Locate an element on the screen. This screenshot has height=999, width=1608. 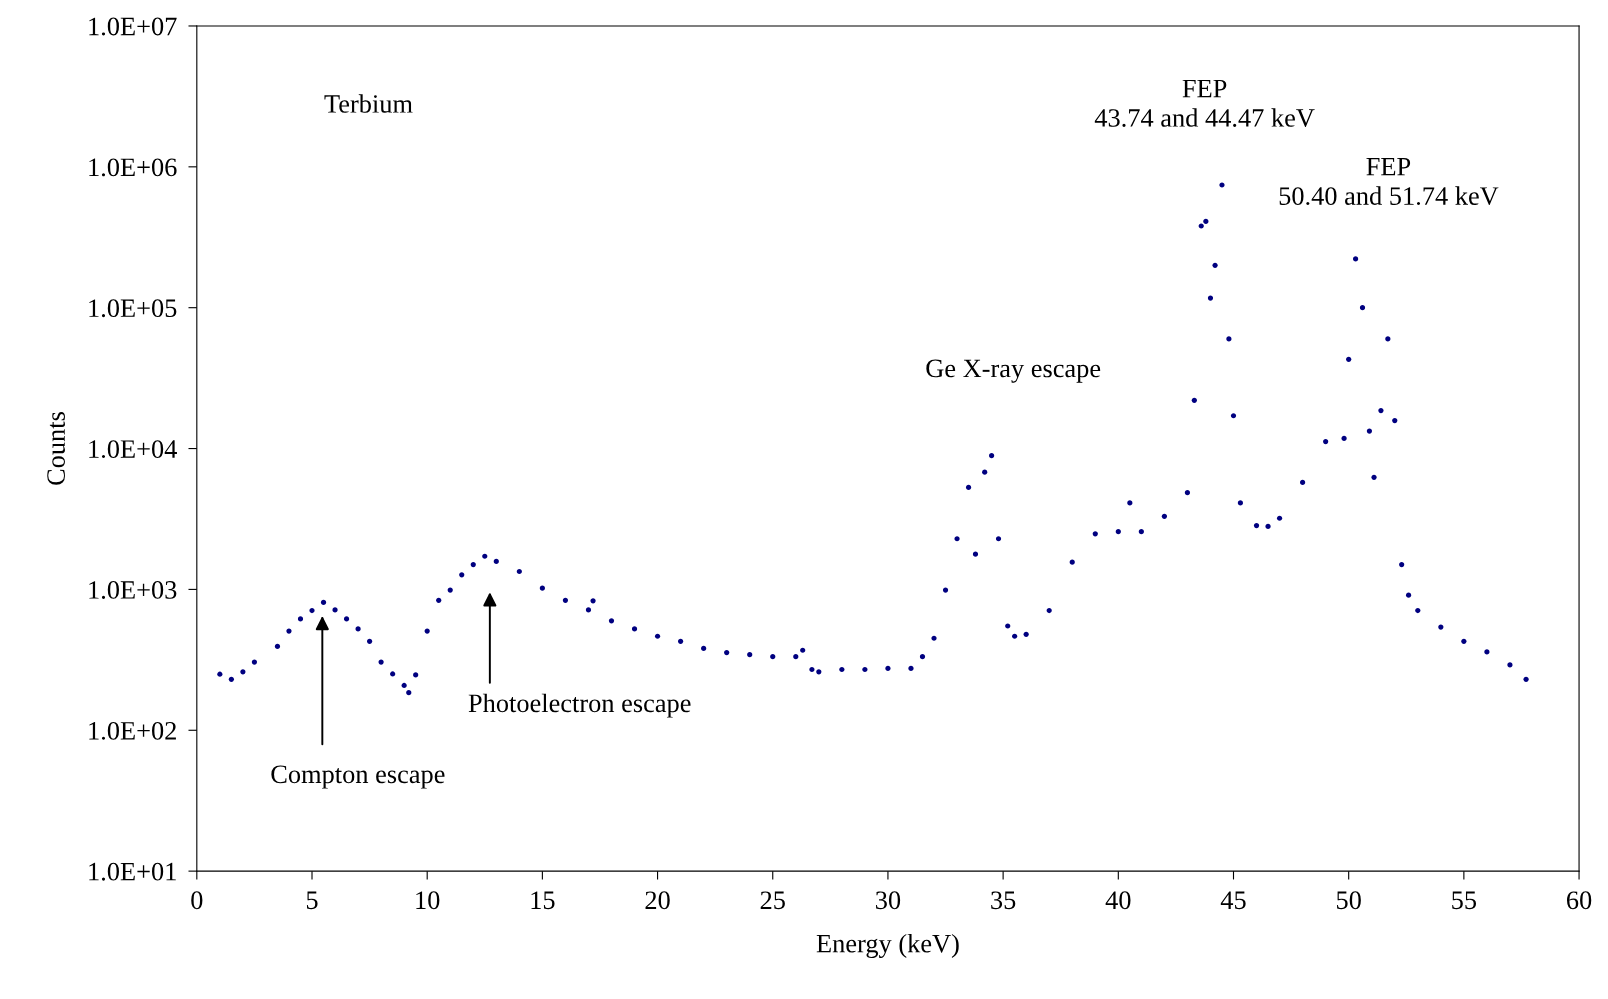
x-tick-label: 15 is located at coordinates (543, 900).